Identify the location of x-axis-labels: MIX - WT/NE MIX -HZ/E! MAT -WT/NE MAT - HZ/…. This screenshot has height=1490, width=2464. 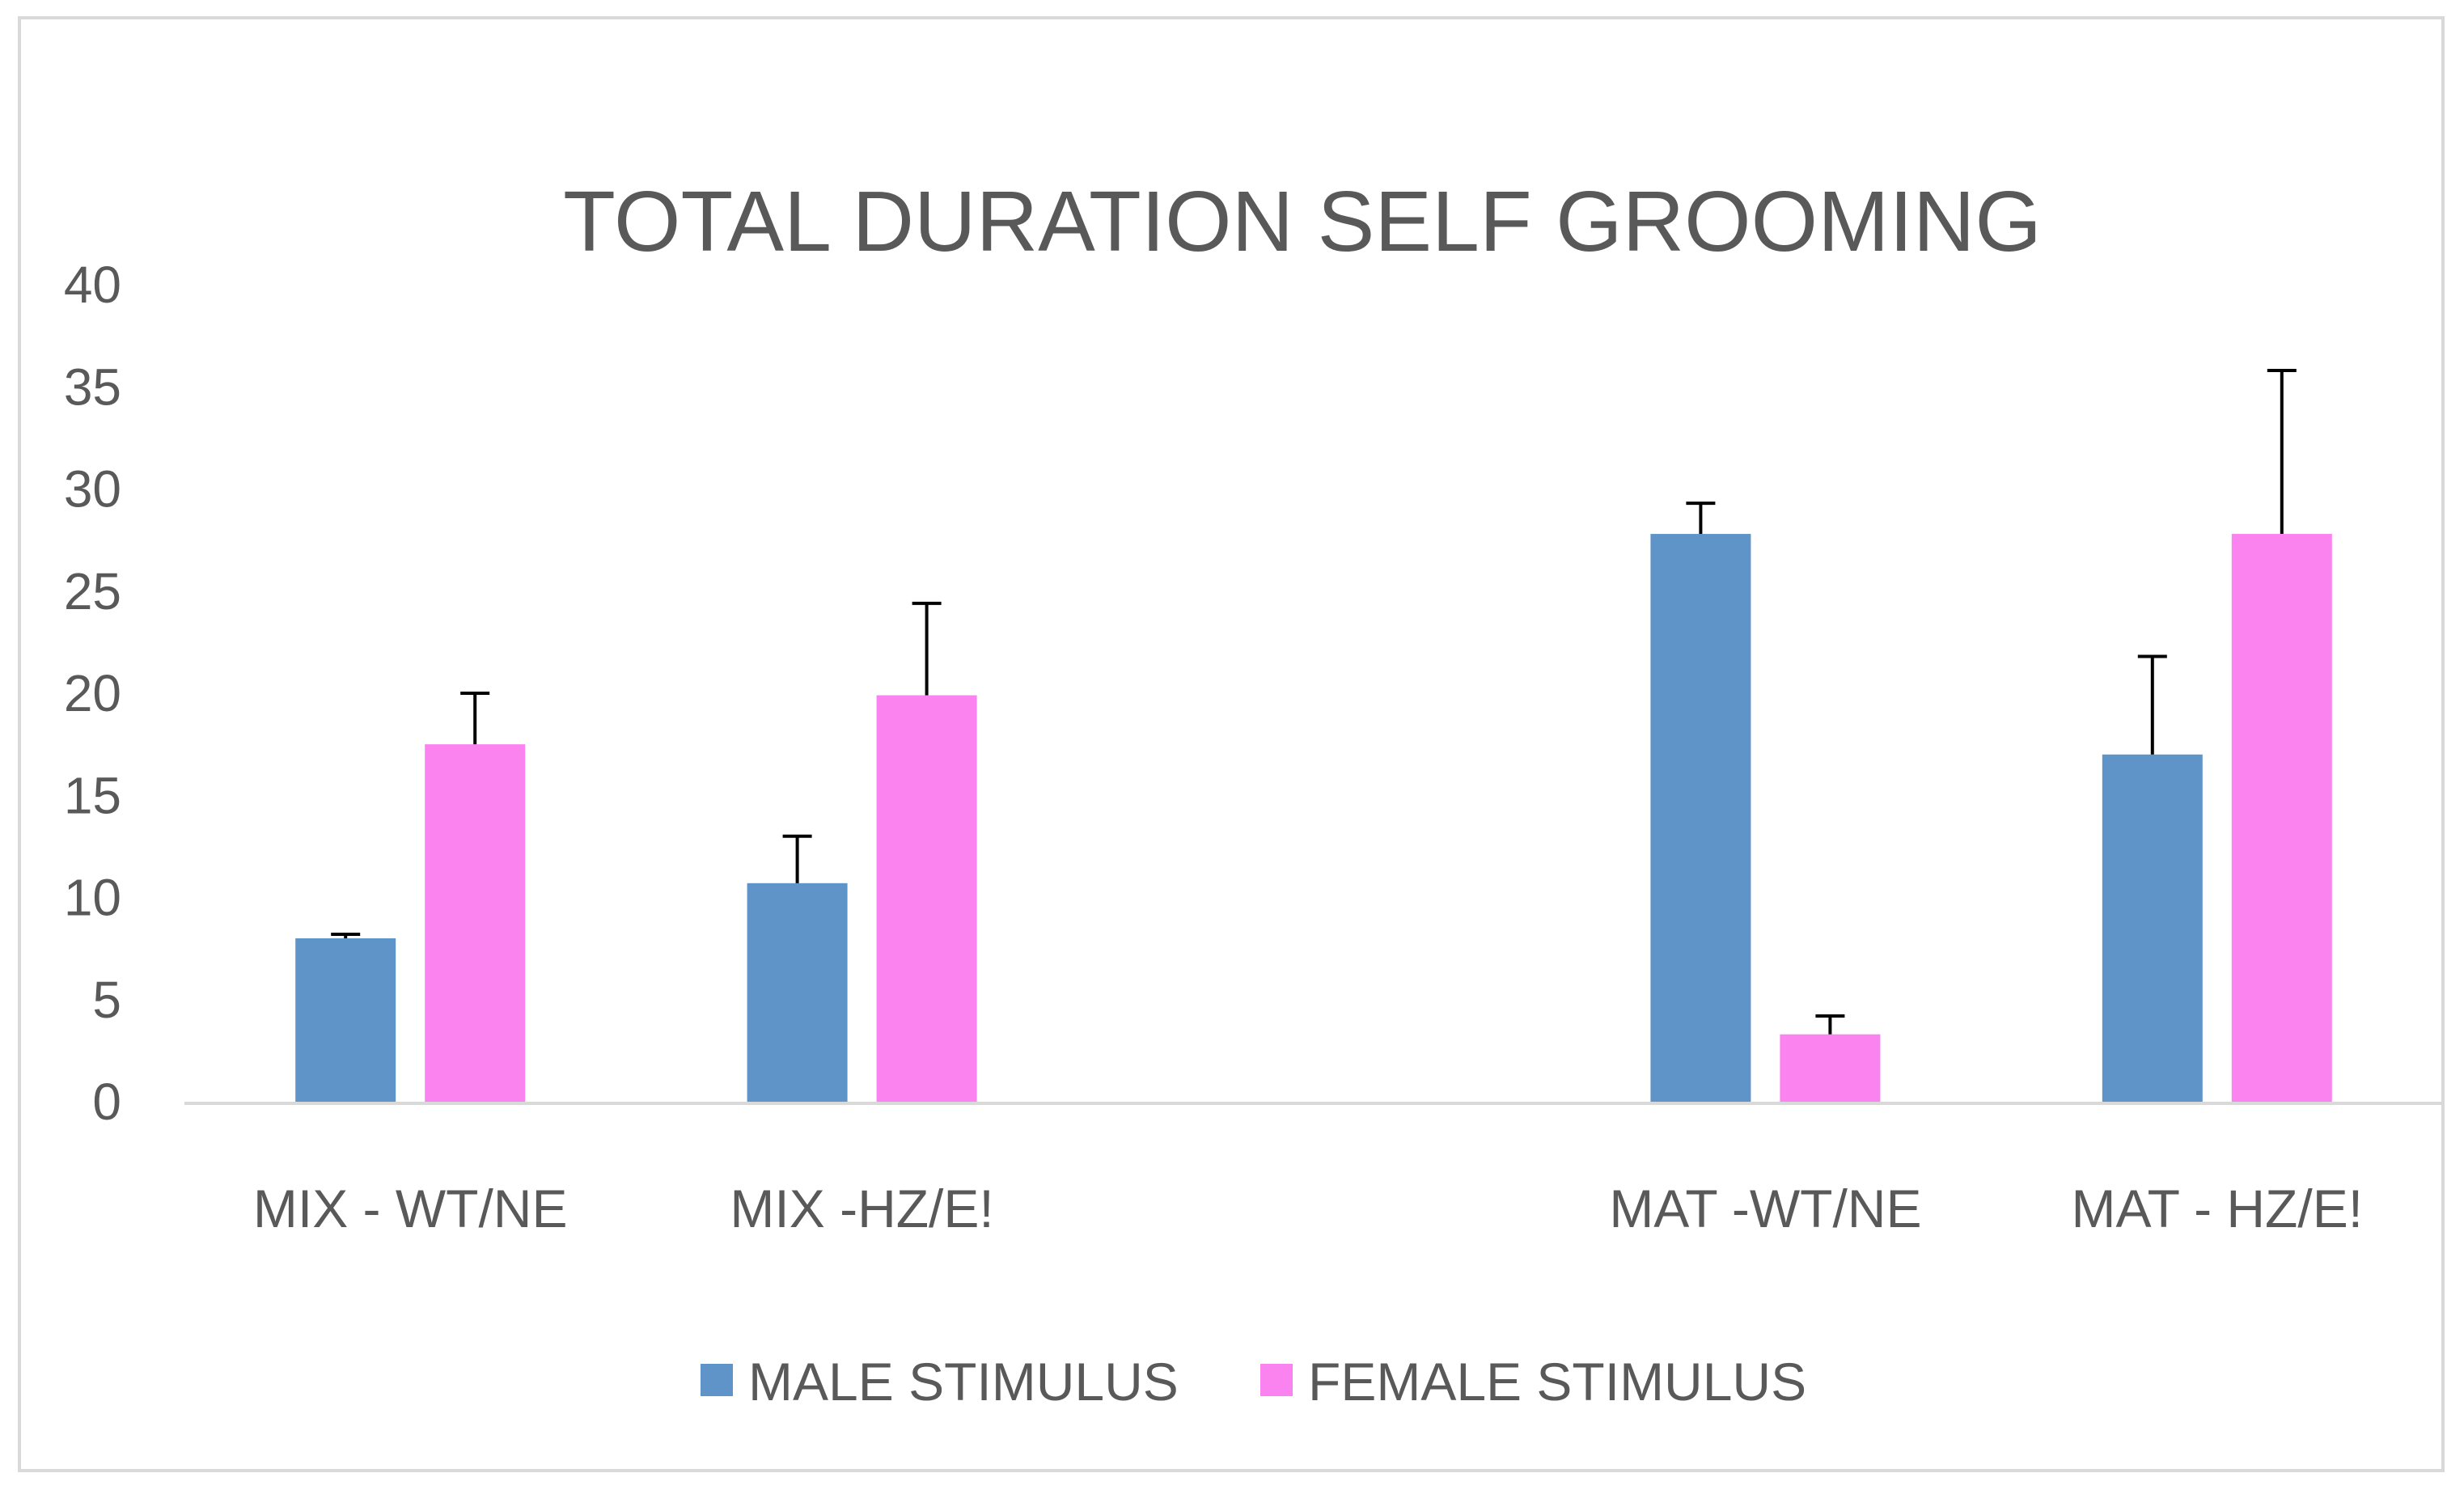
(1308, 1208).